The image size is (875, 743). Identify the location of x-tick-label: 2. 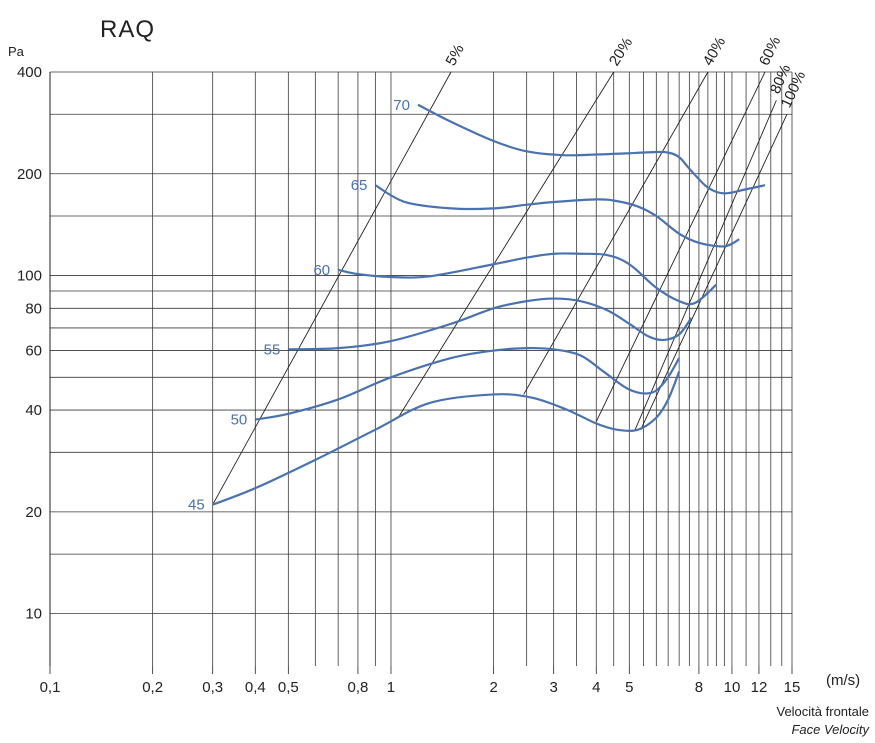
(493, 687).